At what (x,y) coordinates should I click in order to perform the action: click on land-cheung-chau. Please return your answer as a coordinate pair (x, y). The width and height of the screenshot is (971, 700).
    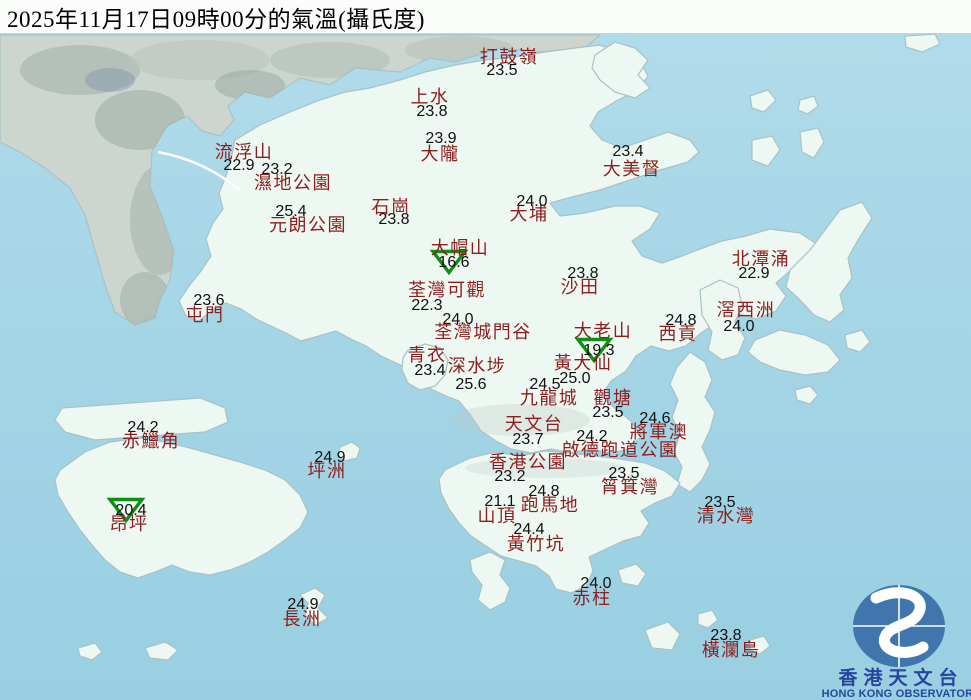
    Looking at the image, I should click on (314, 606).